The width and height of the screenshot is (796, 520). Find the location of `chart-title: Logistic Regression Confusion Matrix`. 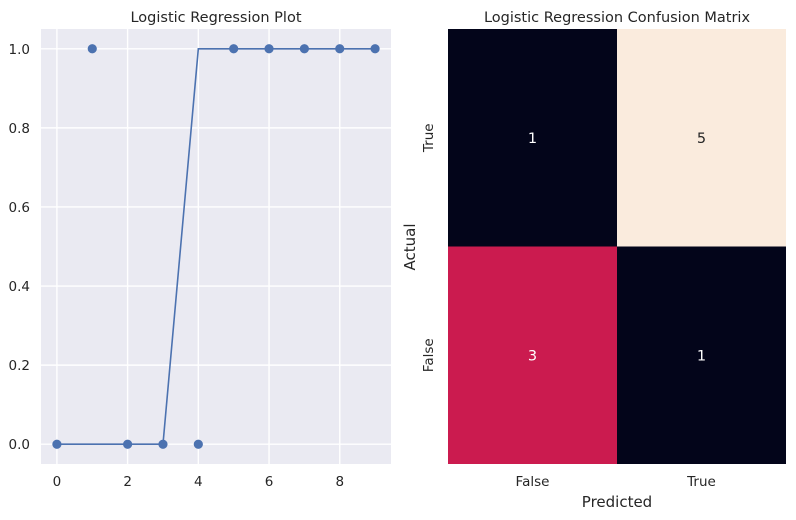

chart-title: Logistic Regression Confusion Matrix is located at coordinates (617, 18).